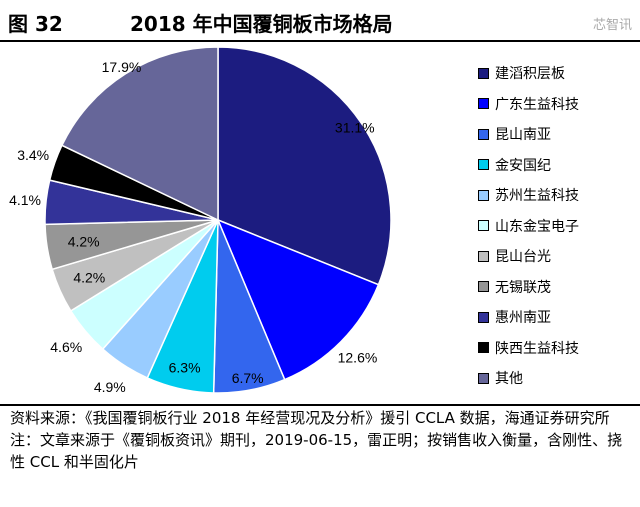 Image resolution: width=640 pixels, height=507 pixels. What do you see at coordinates (33, 155) in the screenshot?
I see `data-label: 3.4%` at bounding box center [33, 155].